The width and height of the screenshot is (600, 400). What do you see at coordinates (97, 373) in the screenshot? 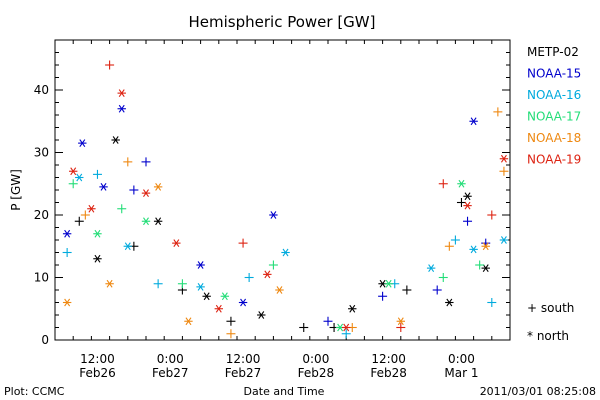
I see `x-tick-date: Feb26` at bounding box center [97, 373].